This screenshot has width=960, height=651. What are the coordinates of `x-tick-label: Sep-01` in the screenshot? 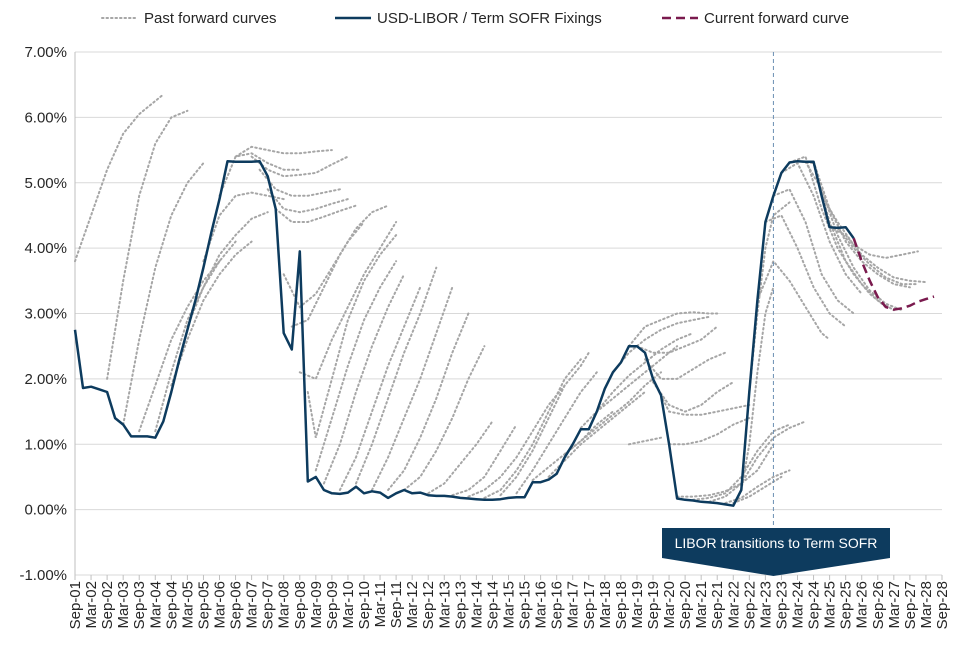 It's located at (75, 605).